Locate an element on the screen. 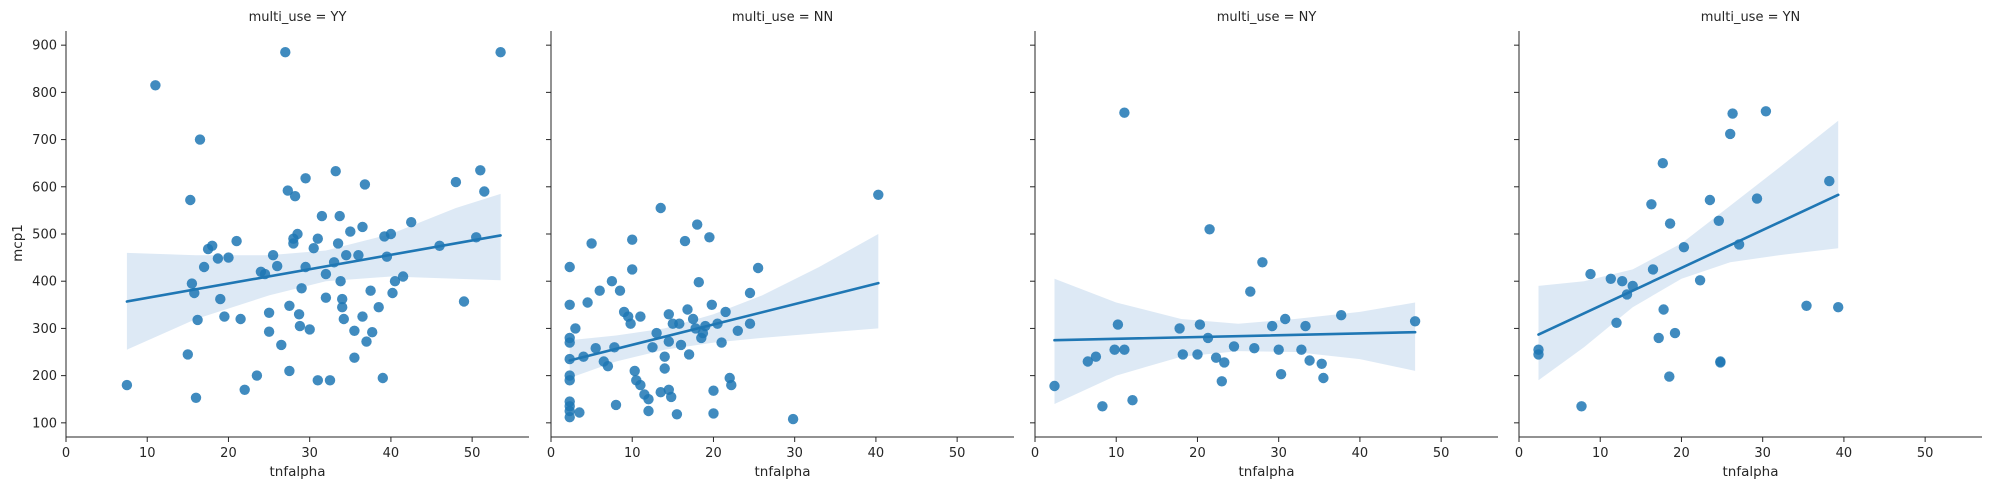 Image resolution: width=1989 pixels, height=494 pixels. y-tick-label: 700 is located at coordinates (44, 140).